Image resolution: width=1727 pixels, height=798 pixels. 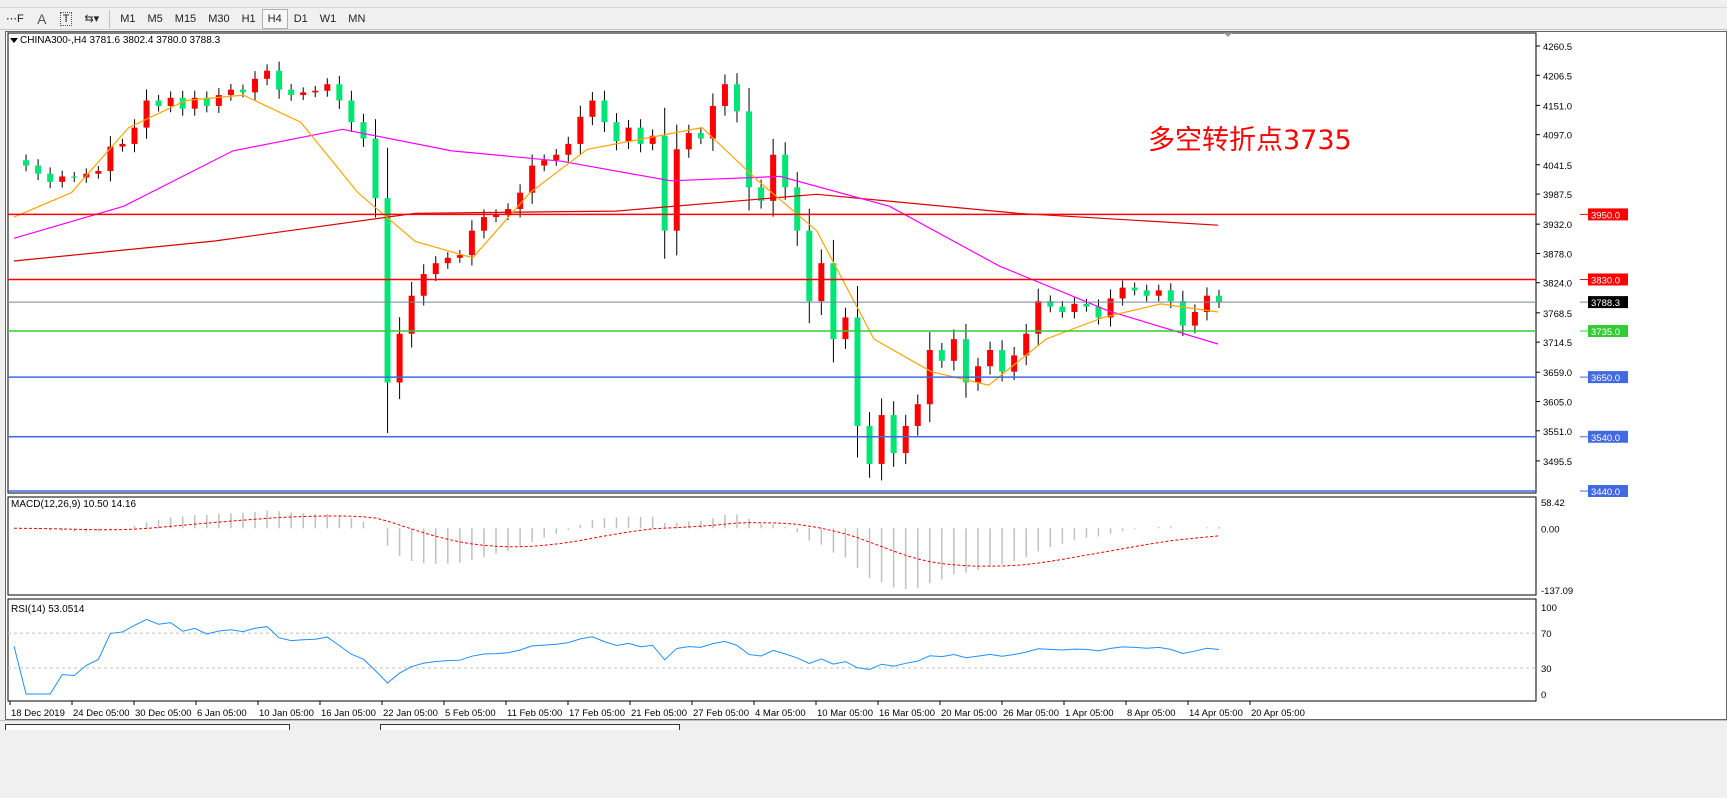 I want to click on timeframe-m15: M15, so click(x=185, y=18).